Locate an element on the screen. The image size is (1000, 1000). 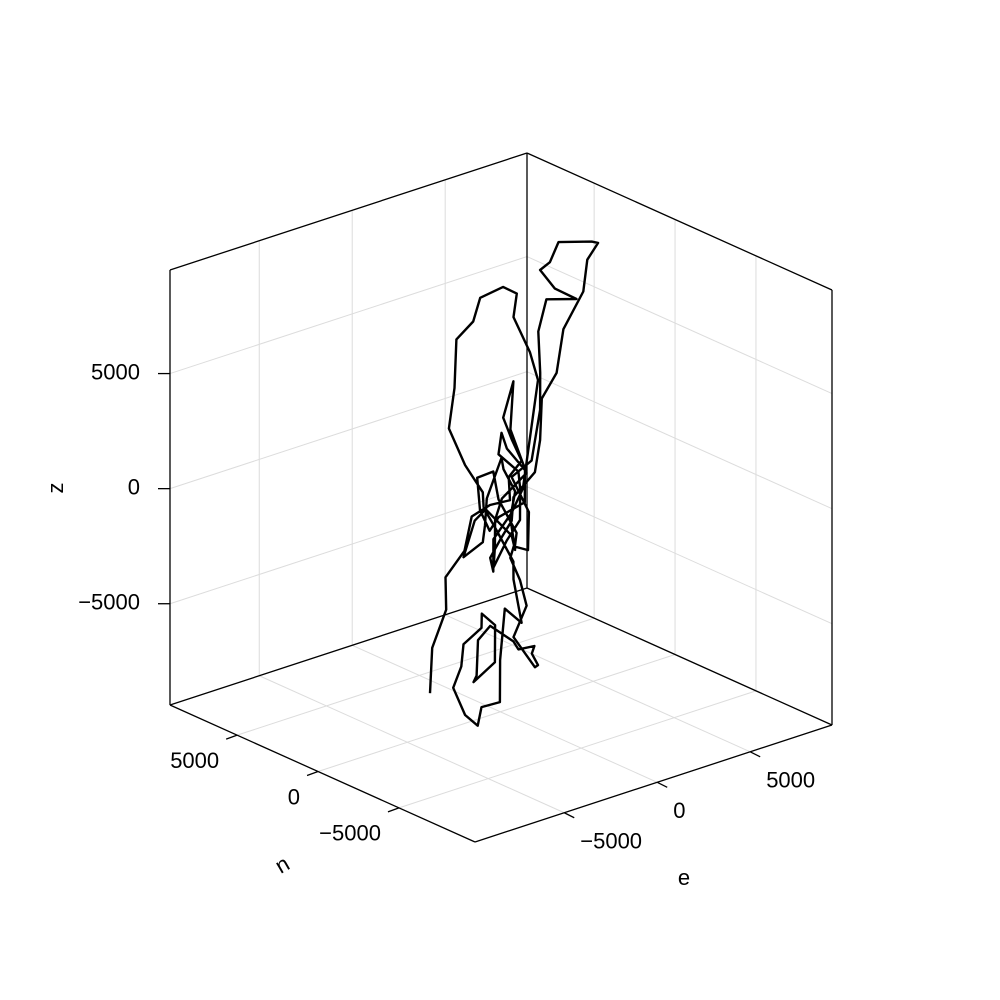
z-tick-label: −5000 is located at coordinates (109, 602).